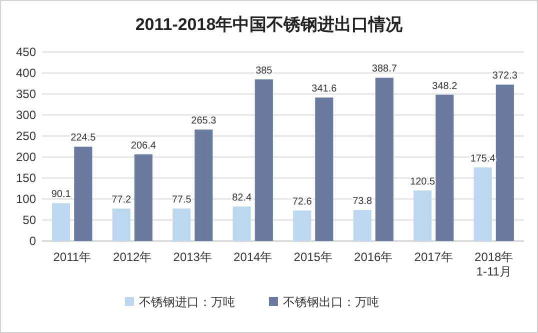 The height and width of the screenshot is (333, 538). What do you see at coordinates (26, 136) in the screenshot?
I see `y-tick-label: 250` at bounding box center [26, 136].